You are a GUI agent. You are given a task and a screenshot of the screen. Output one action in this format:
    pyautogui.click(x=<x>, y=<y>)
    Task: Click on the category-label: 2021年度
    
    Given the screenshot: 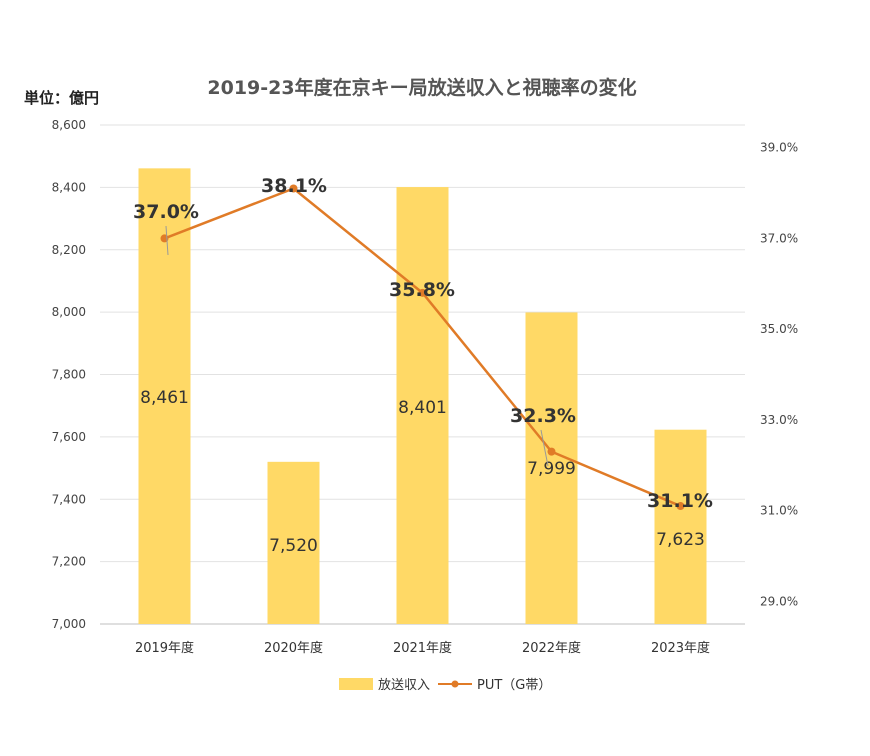 What is the action you would take?
    pyautogui.click(x=422, y=648)
    